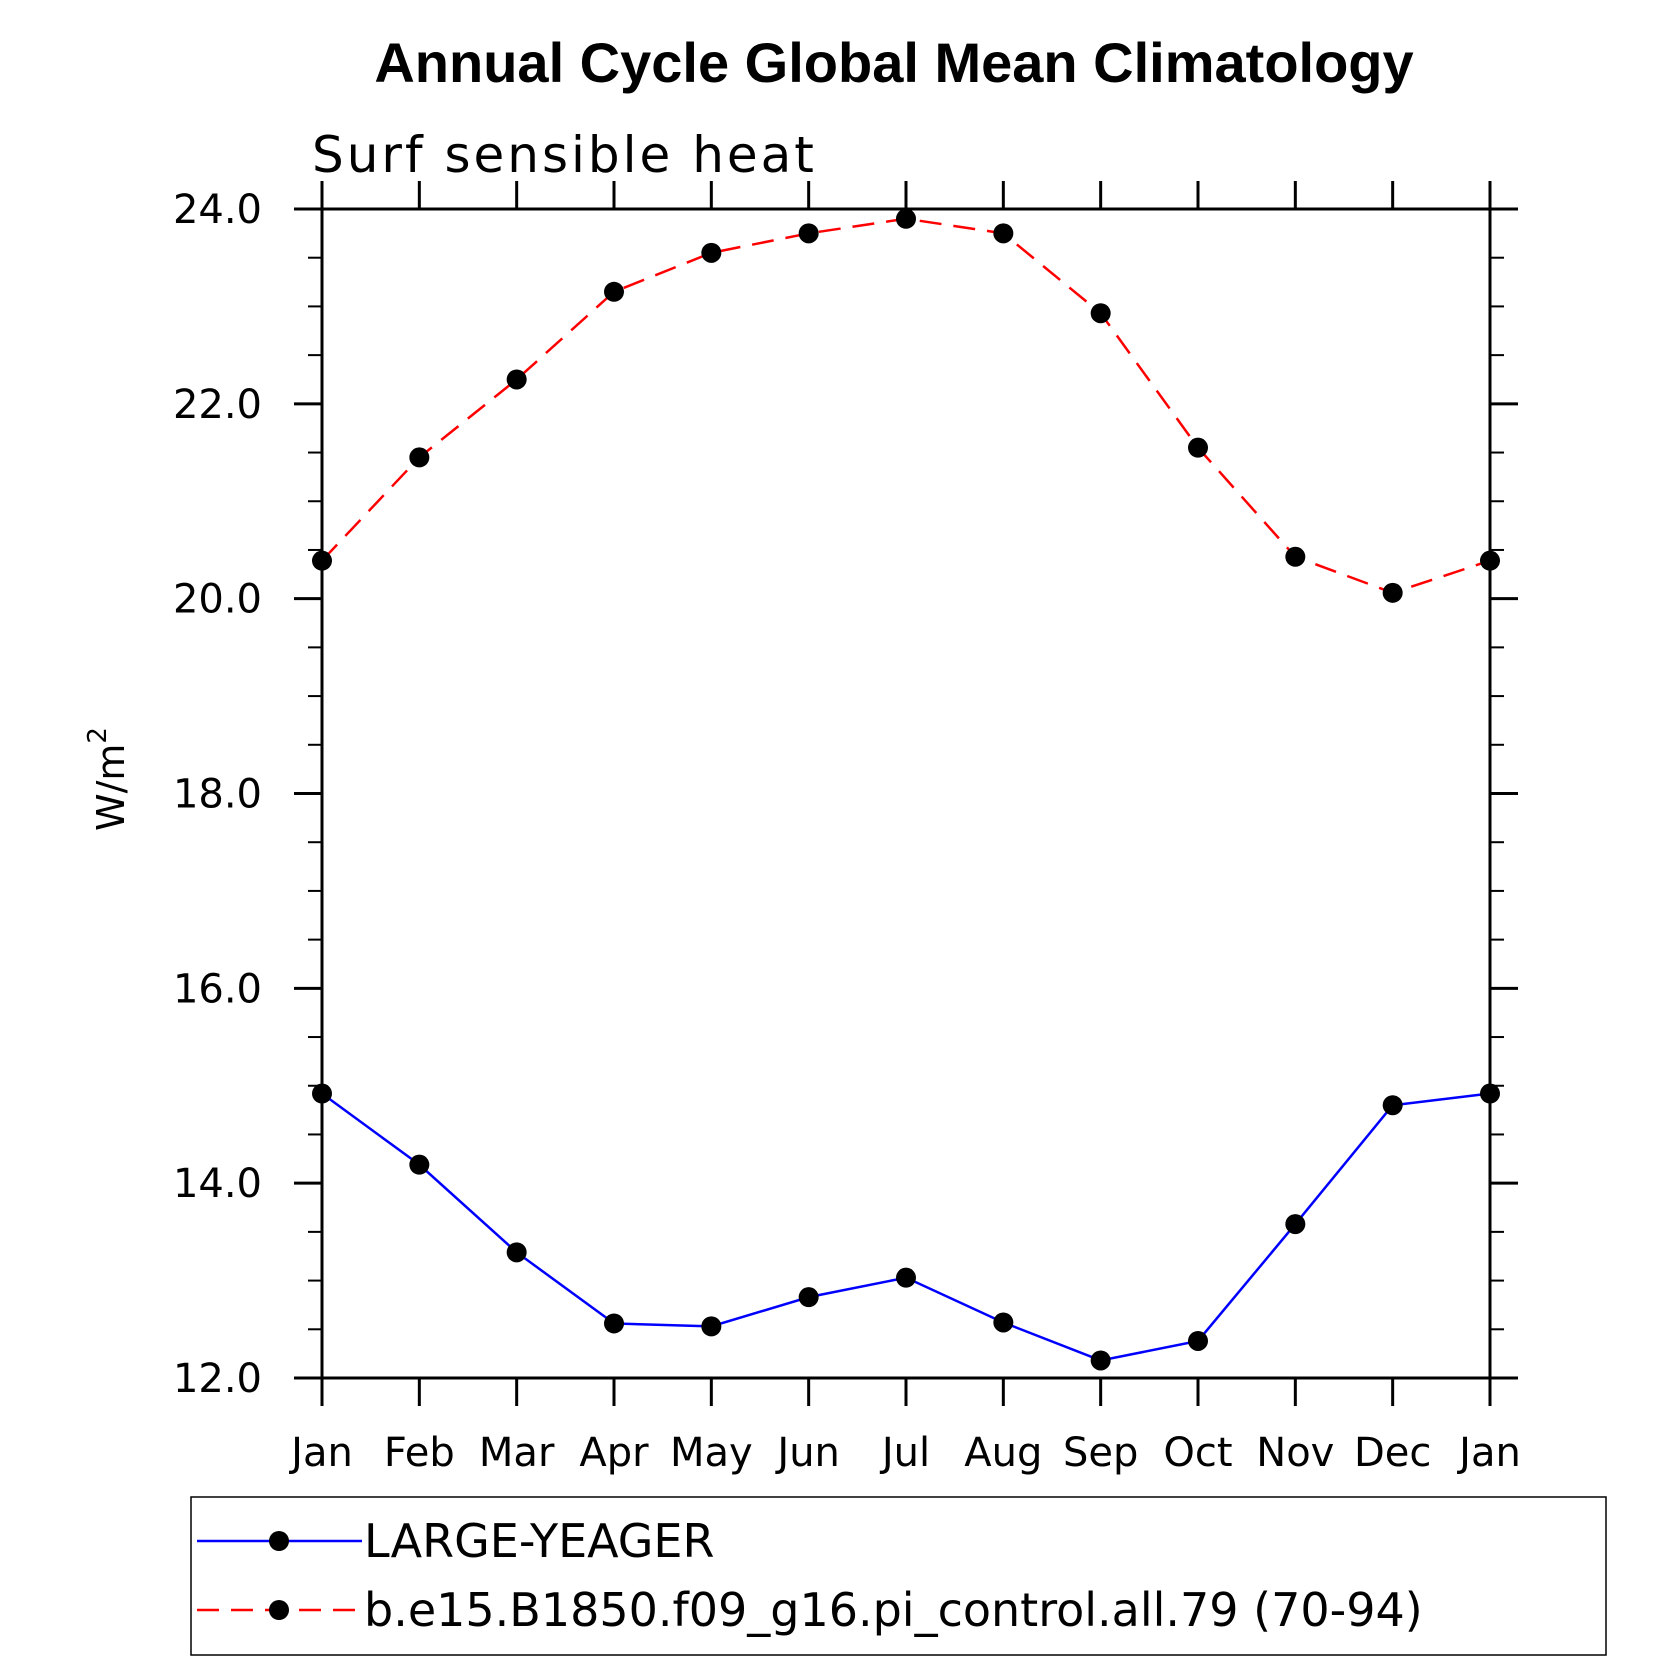 This screenshot has height=1669, width=1669. I want to click on x-tick-labels: Jan Feb Mar Apr May Jun Jul Aug Sep Oct Nov Dec Jan, so click(904, 1453).